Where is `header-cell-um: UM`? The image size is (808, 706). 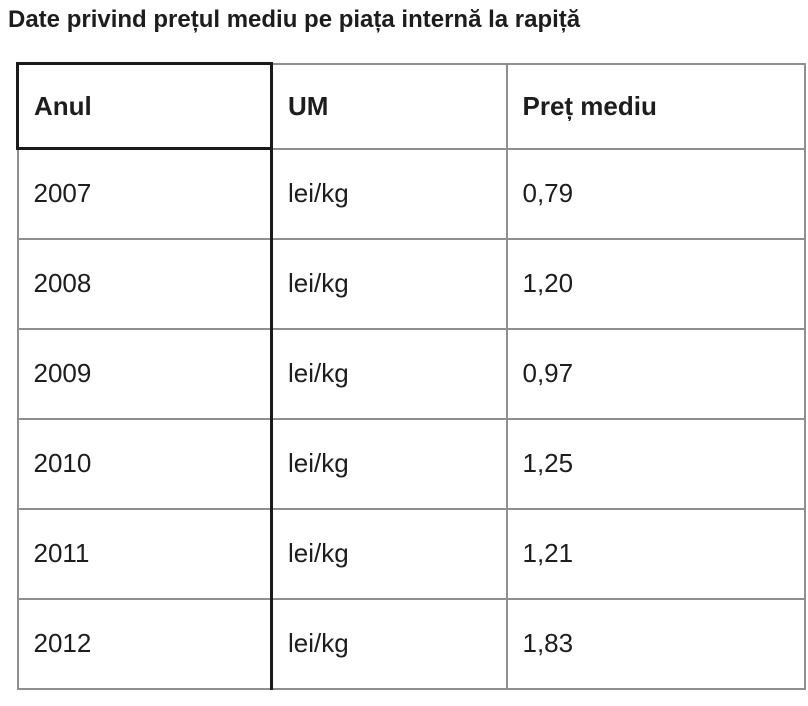 header-cell-um: UM is located at coordinates (389, 106).